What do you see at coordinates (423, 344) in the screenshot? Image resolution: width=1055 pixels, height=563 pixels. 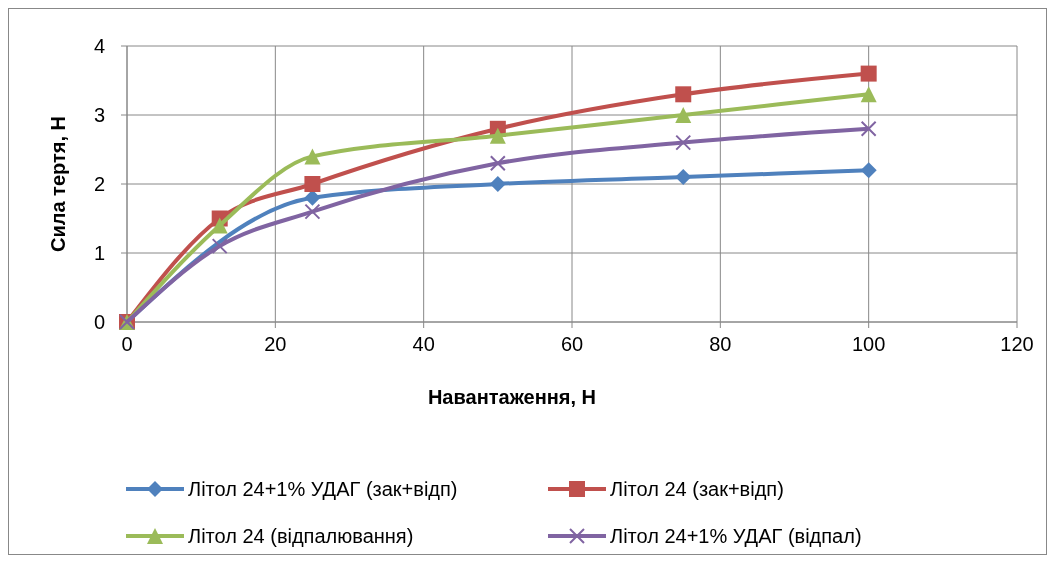 I see `x-tick-label: 40` at bounding box center [423, 344].